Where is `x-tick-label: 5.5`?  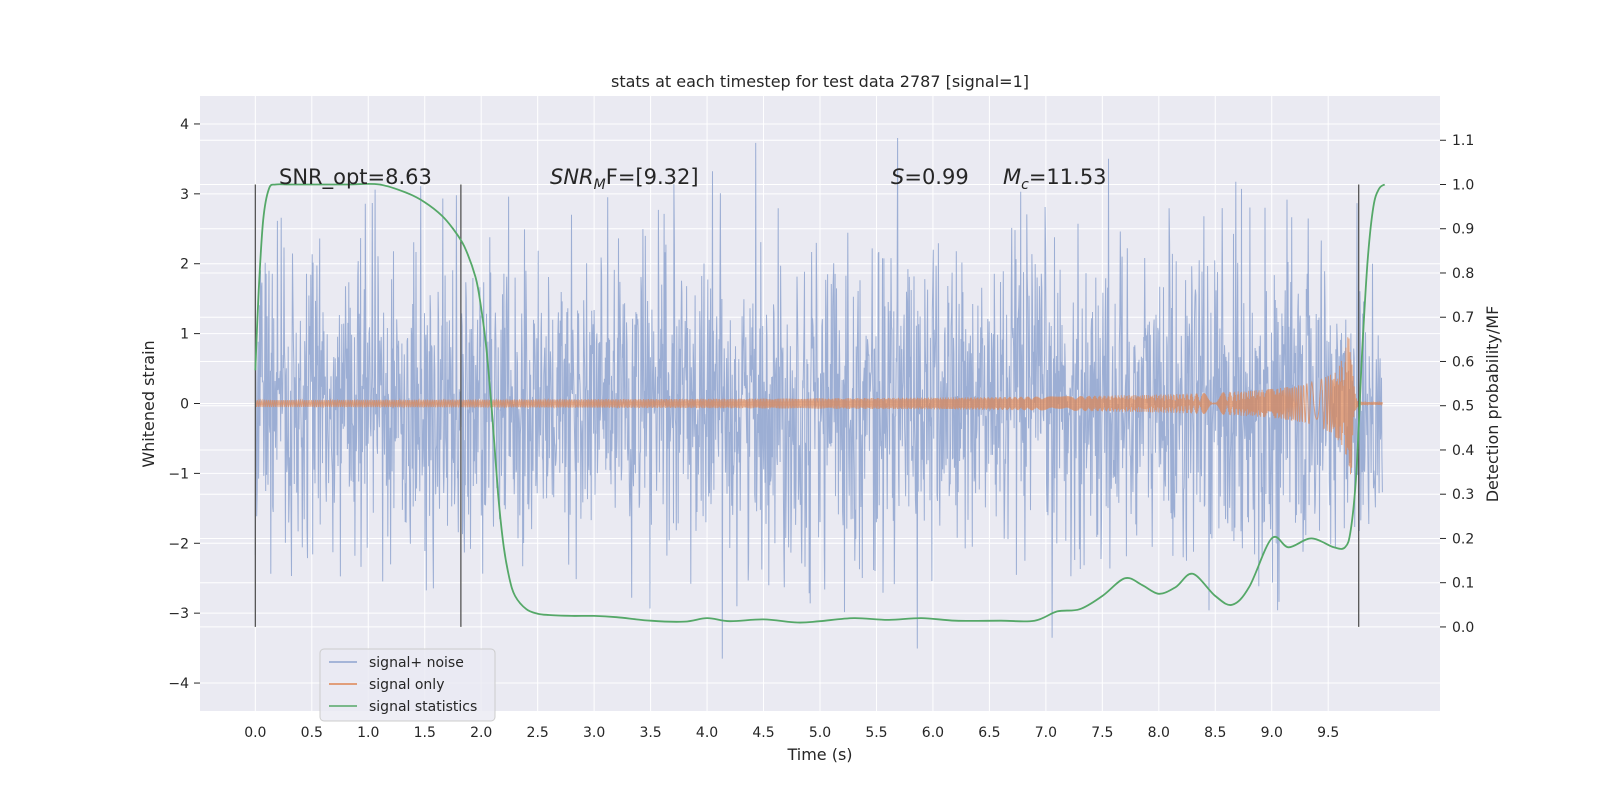 x-tick-label: 5.5 is located at coordinates (876, 733).